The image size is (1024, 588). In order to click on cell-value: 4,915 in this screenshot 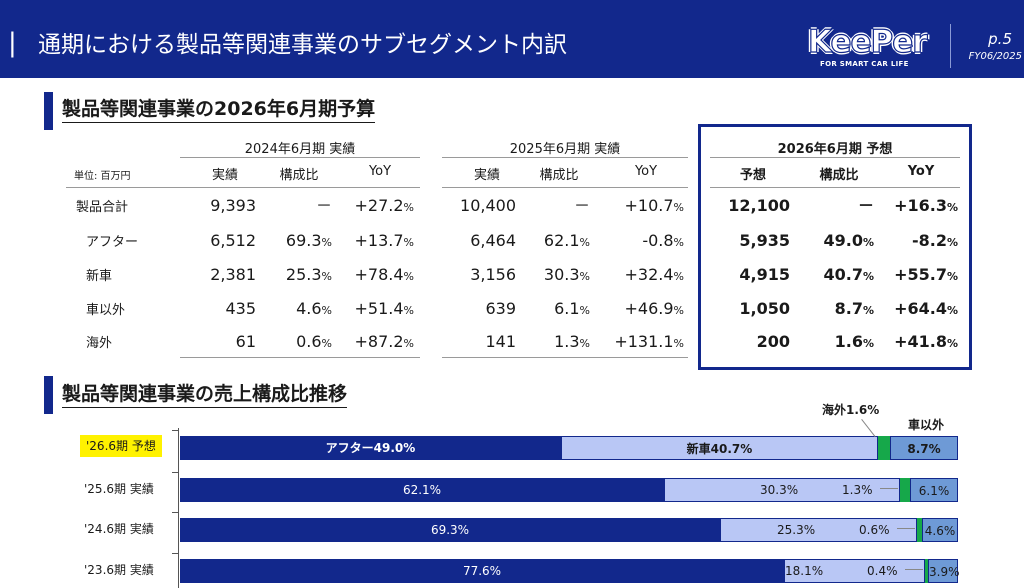, I will do `click(764, 274)`.